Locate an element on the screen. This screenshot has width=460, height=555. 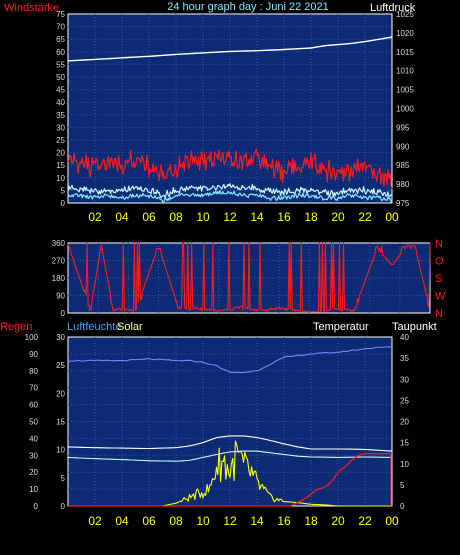
series-line-temperatur is located at coordinates (230, 443).